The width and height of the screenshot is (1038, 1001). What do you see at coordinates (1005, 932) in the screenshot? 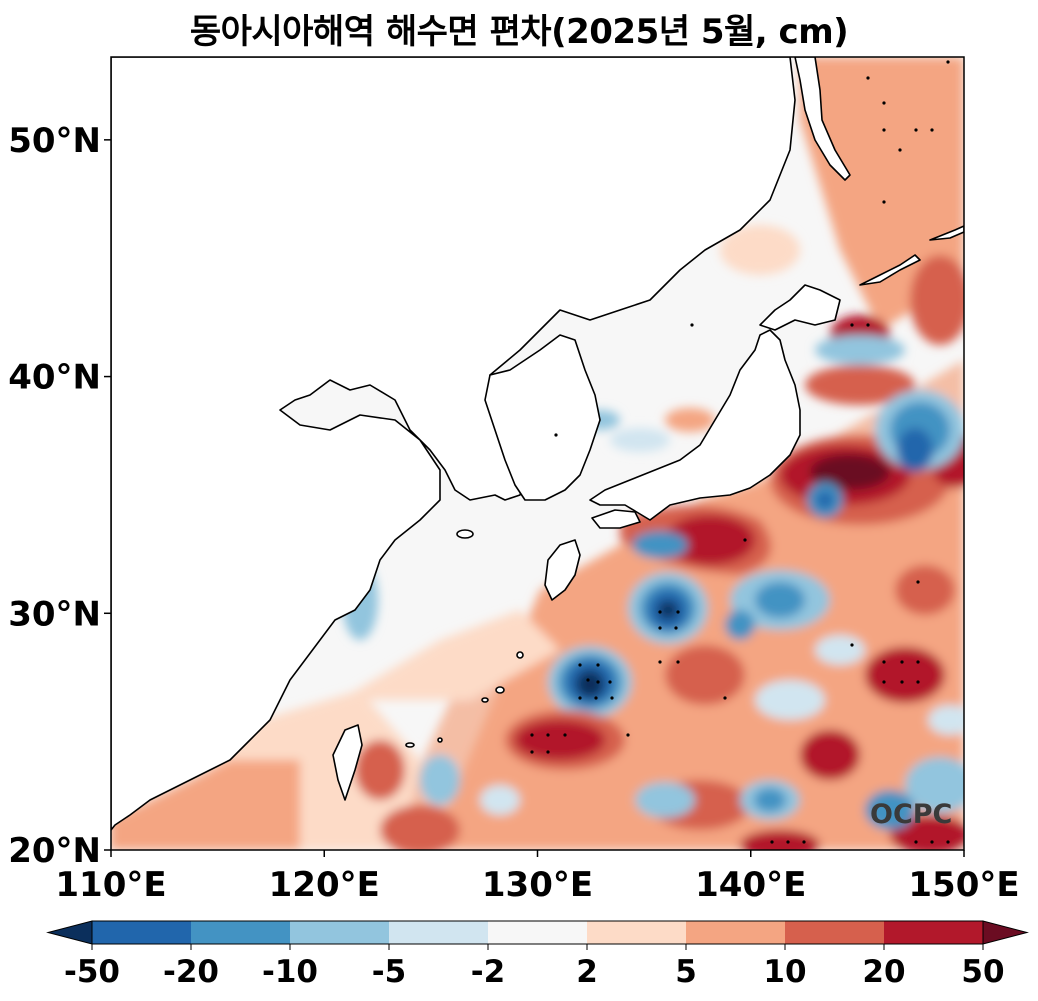
I see `colorbar-extend-high` at bounding box center [1005, 932].